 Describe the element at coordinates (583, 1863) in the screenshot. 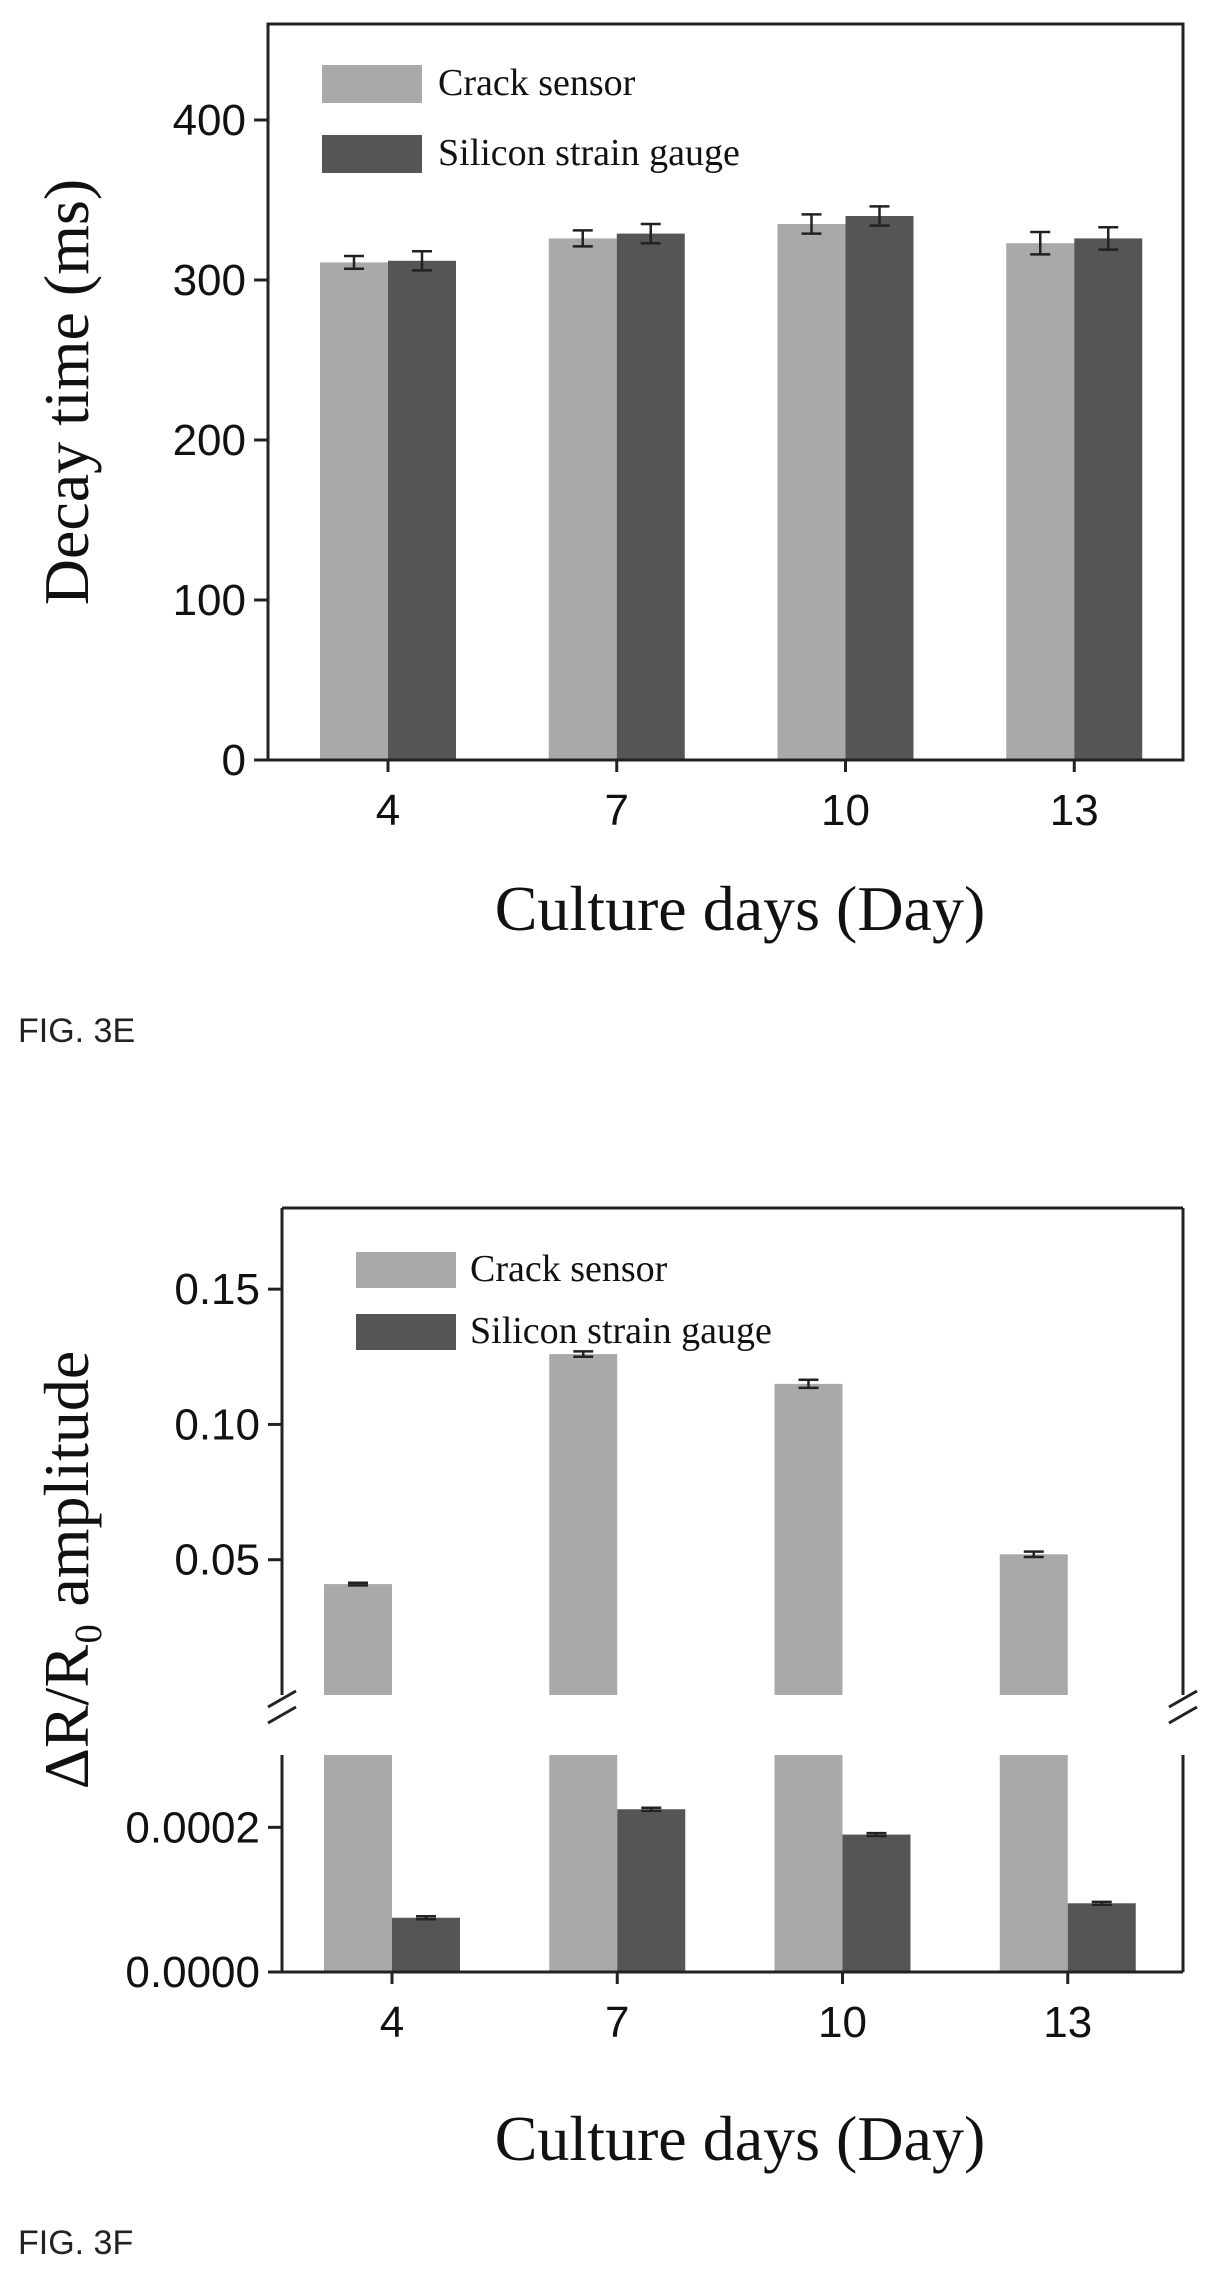

I see `bar-crack-day-7-lower` at that location.